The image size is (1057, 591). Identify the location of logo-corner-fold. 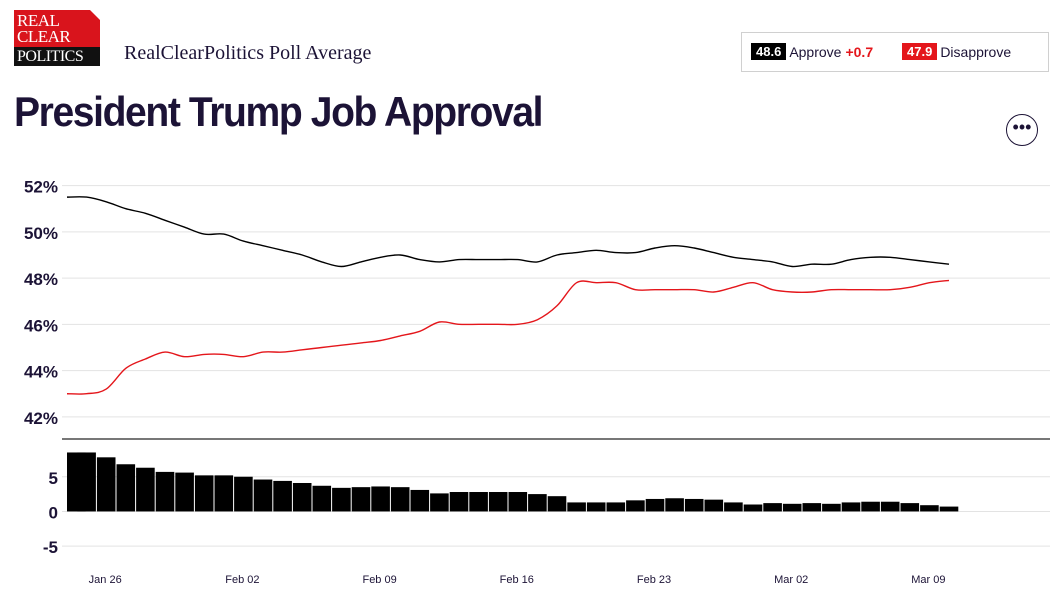
(95, 15).